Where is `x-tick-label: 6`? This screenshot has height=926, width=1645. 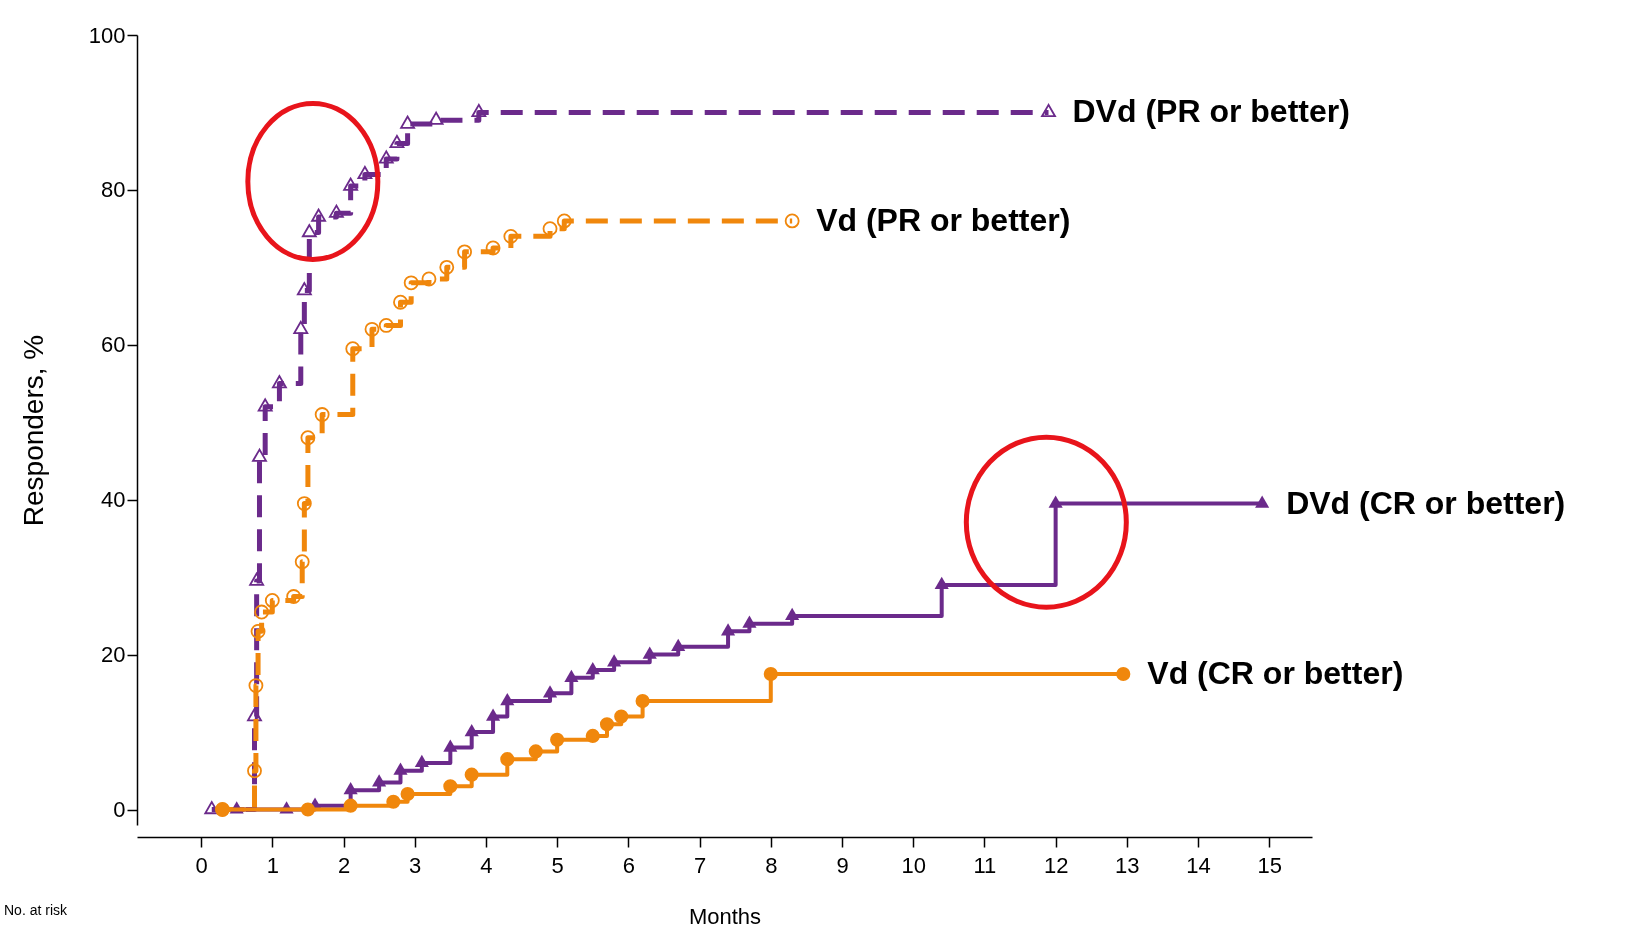
x-tick-label: 6 is located at coordinates (628, 865).